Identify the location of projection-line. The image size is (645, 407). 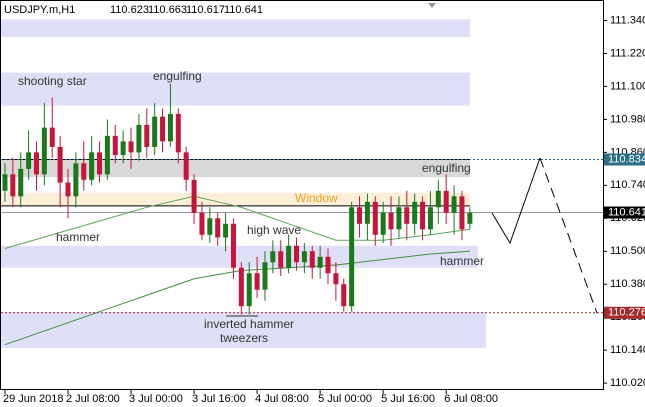
(516, 201).